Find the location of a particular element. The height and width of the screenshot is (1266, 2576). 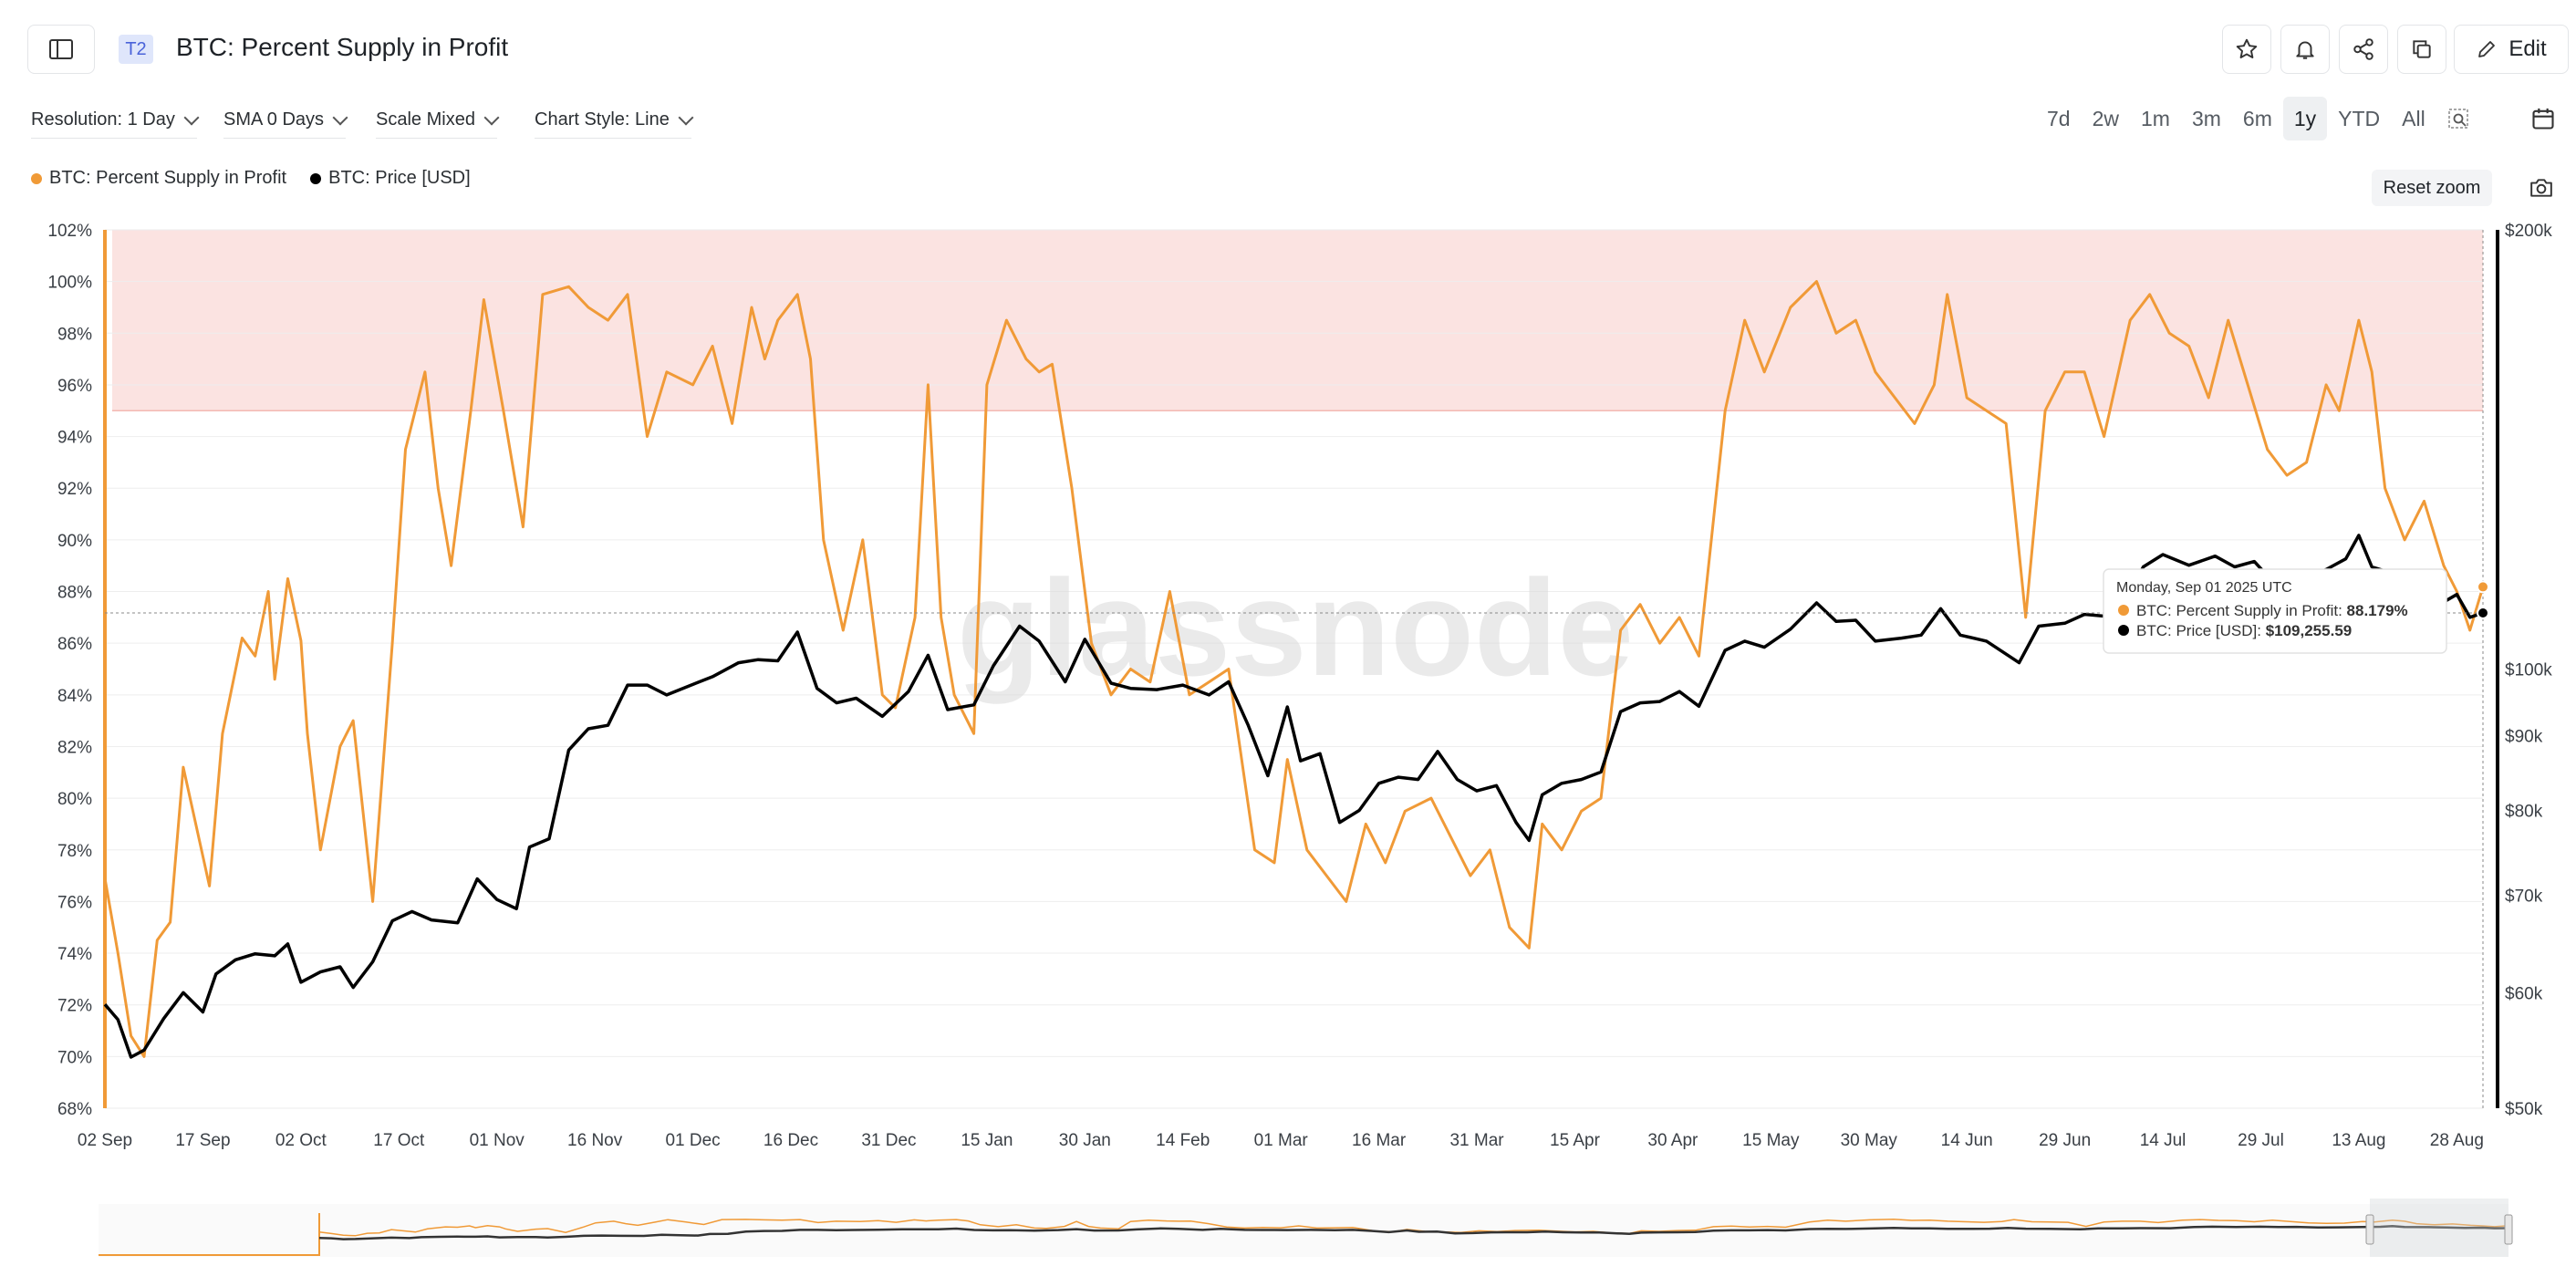

x-tick-label: 13 Aug is located at coordinates (2358, 1140).